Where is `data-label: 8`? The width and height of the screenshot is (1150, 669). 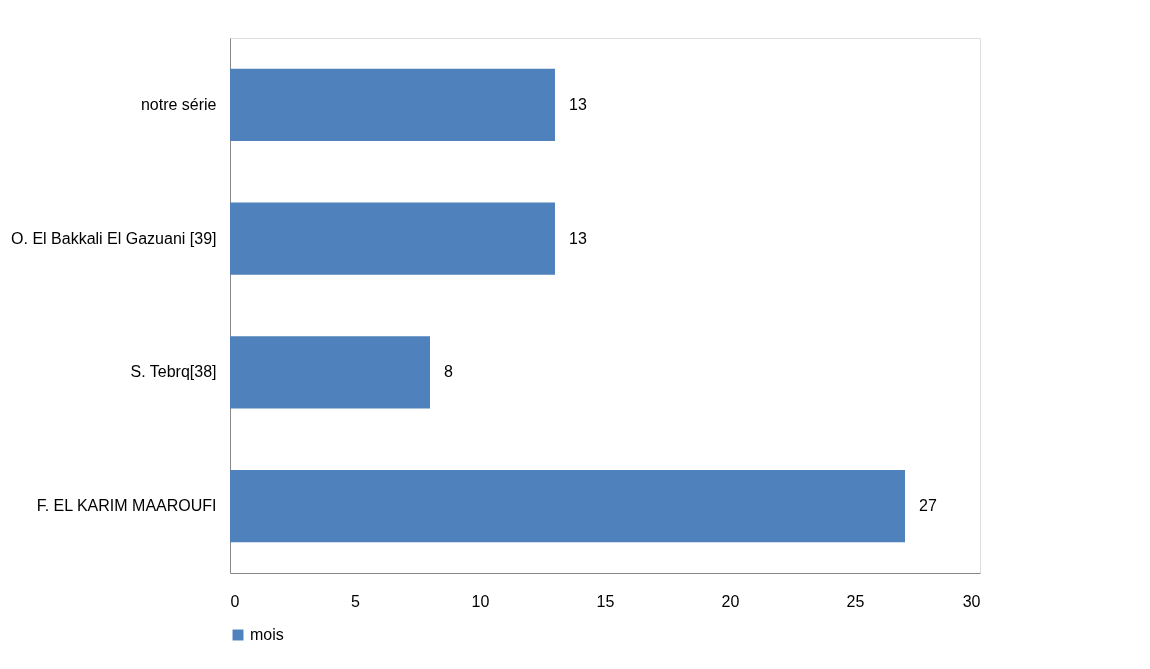 data-label: 8 is located at coordinates (448, 372).